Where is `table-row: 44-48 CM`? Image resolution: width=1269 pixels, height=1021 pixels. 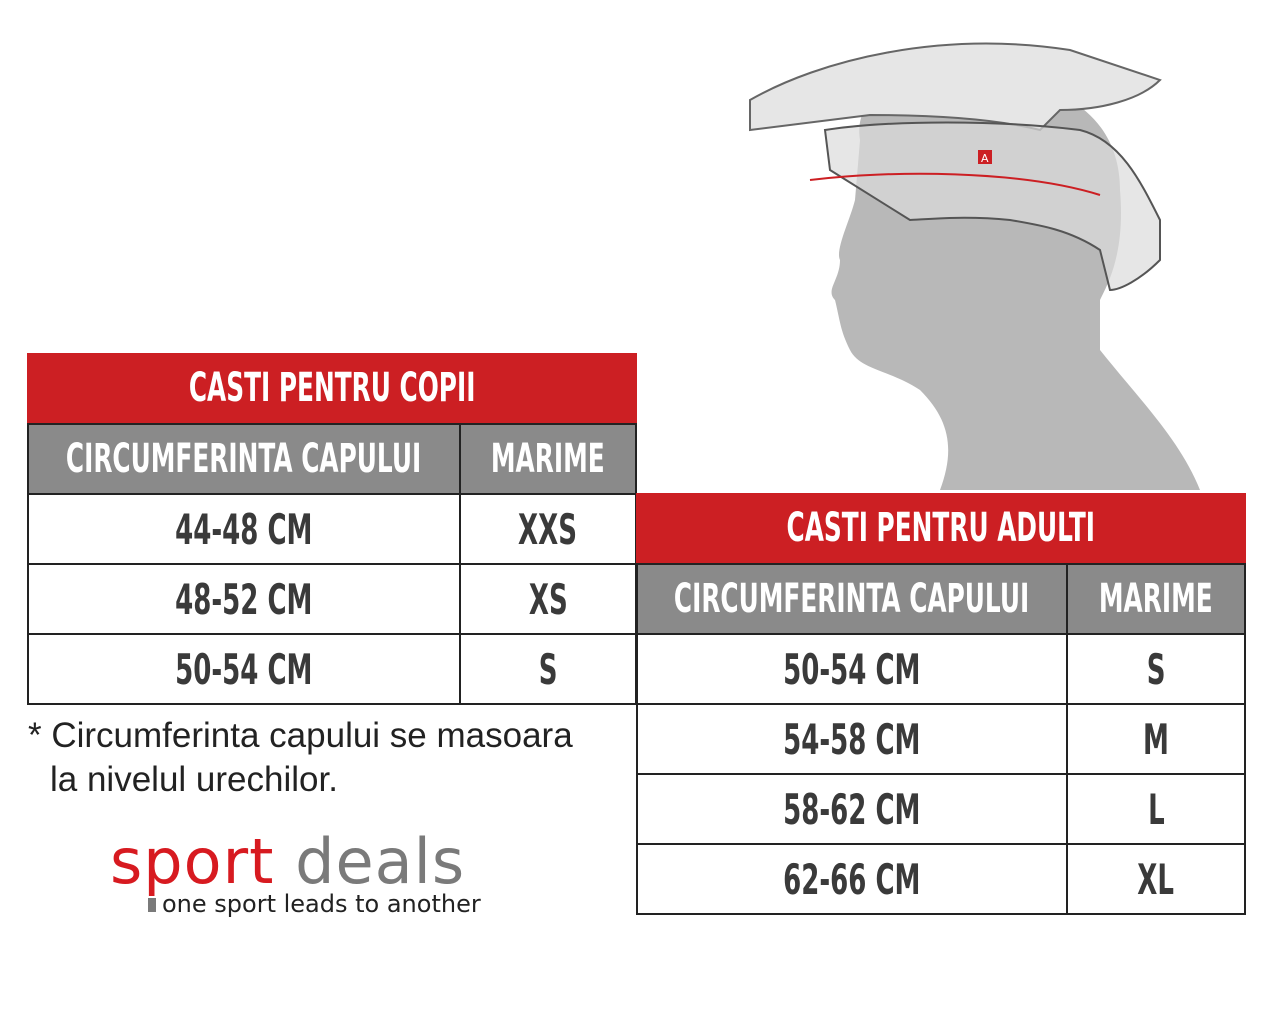
table-row: 44-48 CM is located at coordinates (244, 529).